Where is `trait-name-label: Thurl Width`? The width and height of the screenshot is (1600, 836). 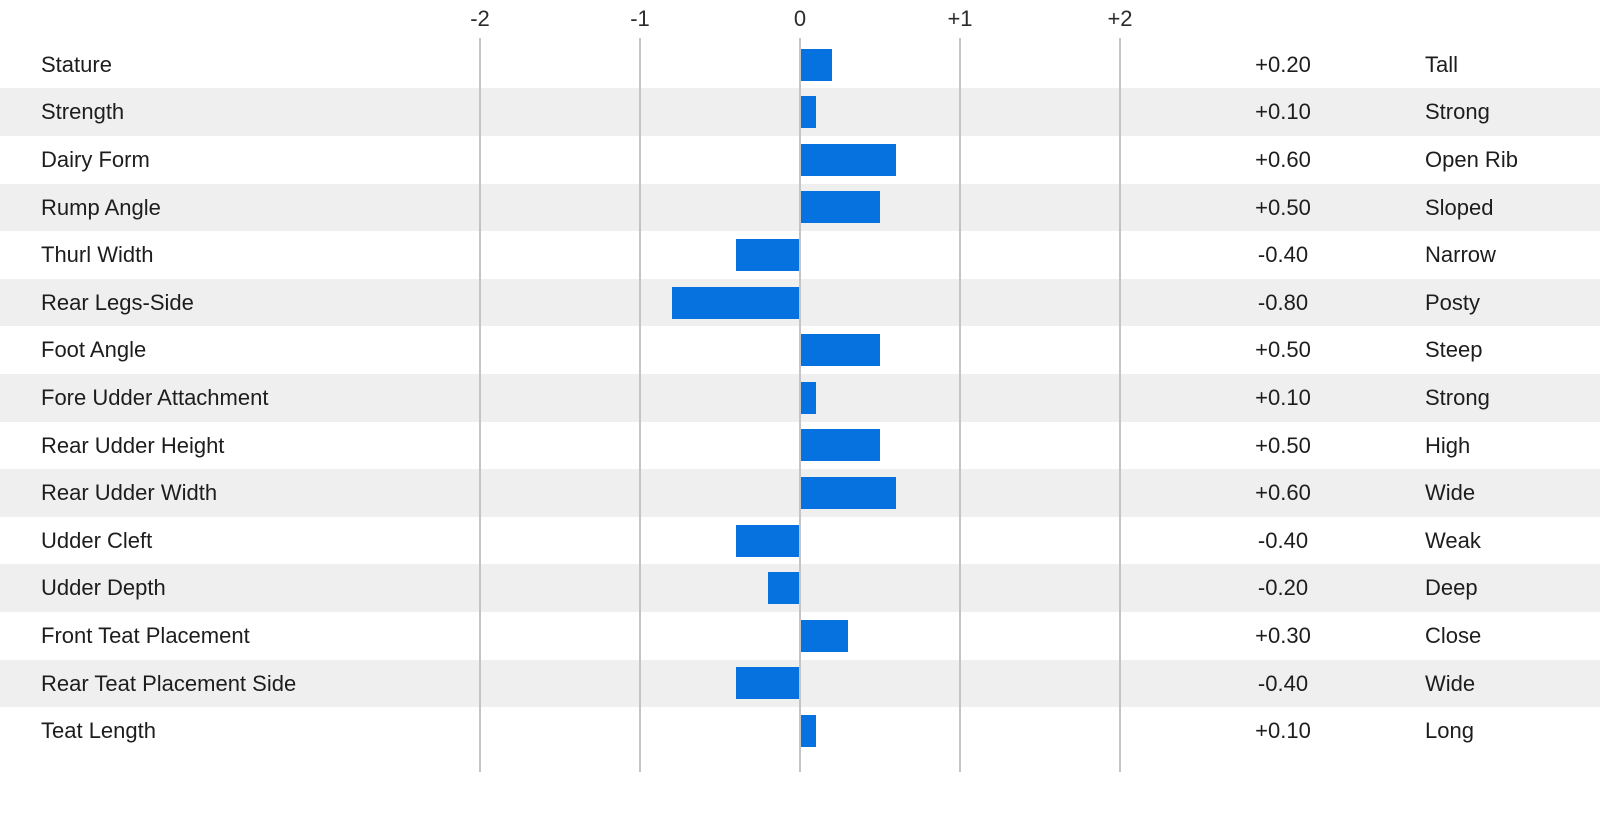
trait-name-label: Thurl Width is located at coordinates (97, 255).